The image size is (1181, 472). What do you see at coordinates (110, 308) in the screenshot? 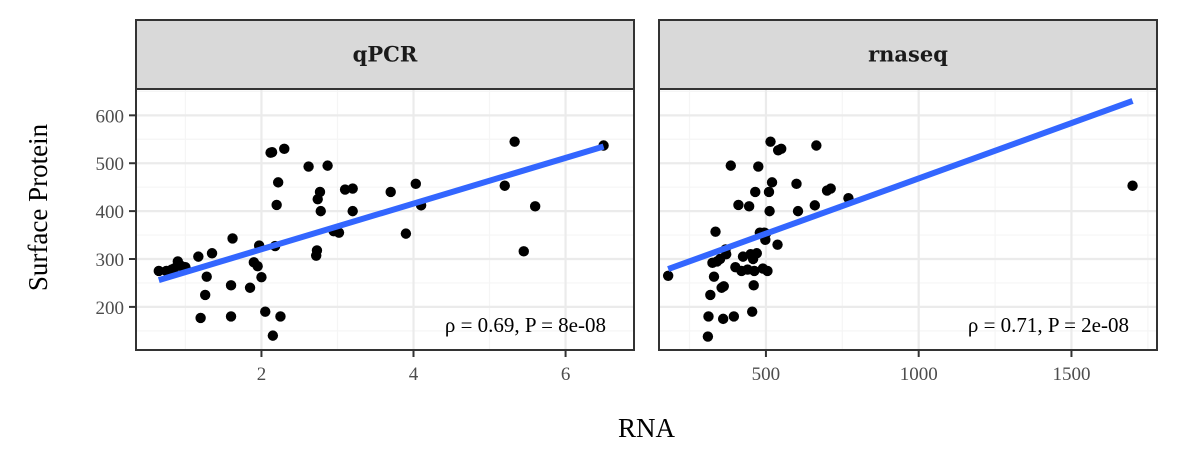
I see `y-tick-label: 200` at bounding box center [110, 308].